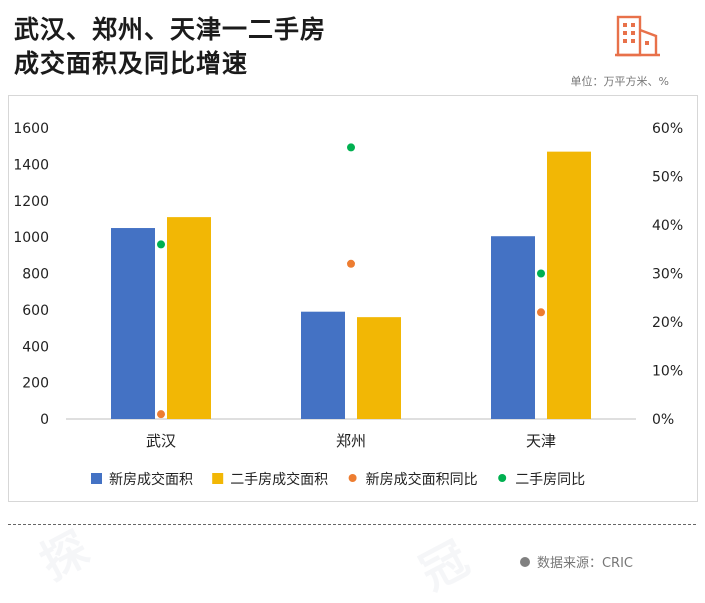 This screenshot has width=705, height=603. I want to click on legend-label: 新房成交面积同比, so click(422, 479).